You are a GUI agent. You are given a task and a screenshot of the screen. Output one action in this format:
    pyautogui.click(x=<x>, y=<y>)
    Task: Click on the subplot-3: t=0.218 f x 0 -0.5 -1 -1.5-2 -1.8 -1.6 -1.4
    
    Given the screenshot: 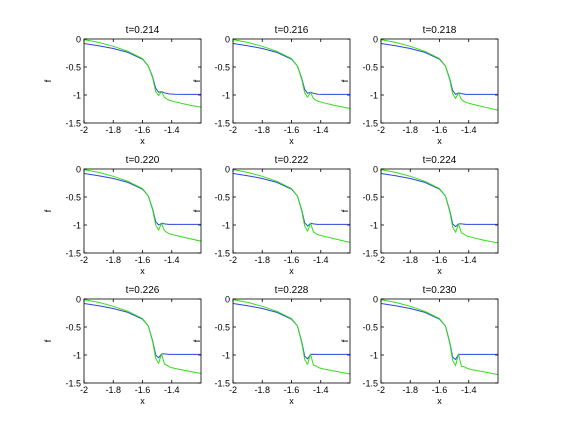 What is the action you would take?
    pyautogui.click(x=419, y=85)
    